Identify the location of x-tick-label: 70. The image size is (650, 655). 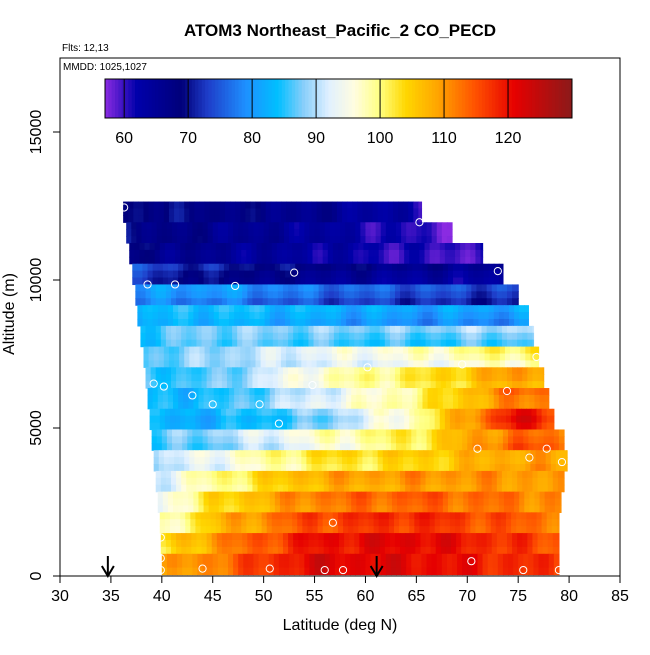
(467, 596).